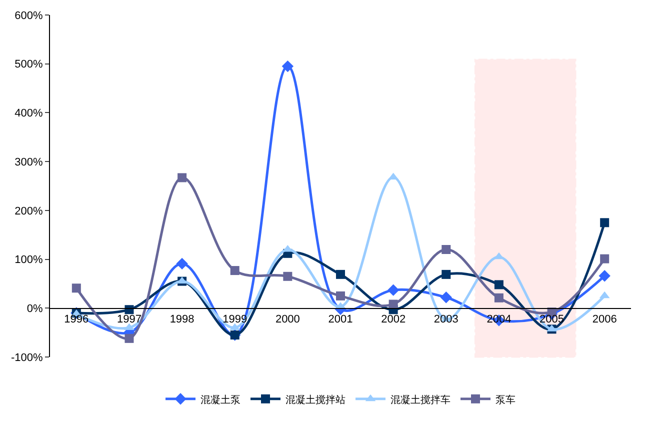 Image resolution: width=651 pixels, height=423 pixels. Describe the element at coordinates (235, 319) in the screenshot. I see `x-tick-label: 1999` at that location.